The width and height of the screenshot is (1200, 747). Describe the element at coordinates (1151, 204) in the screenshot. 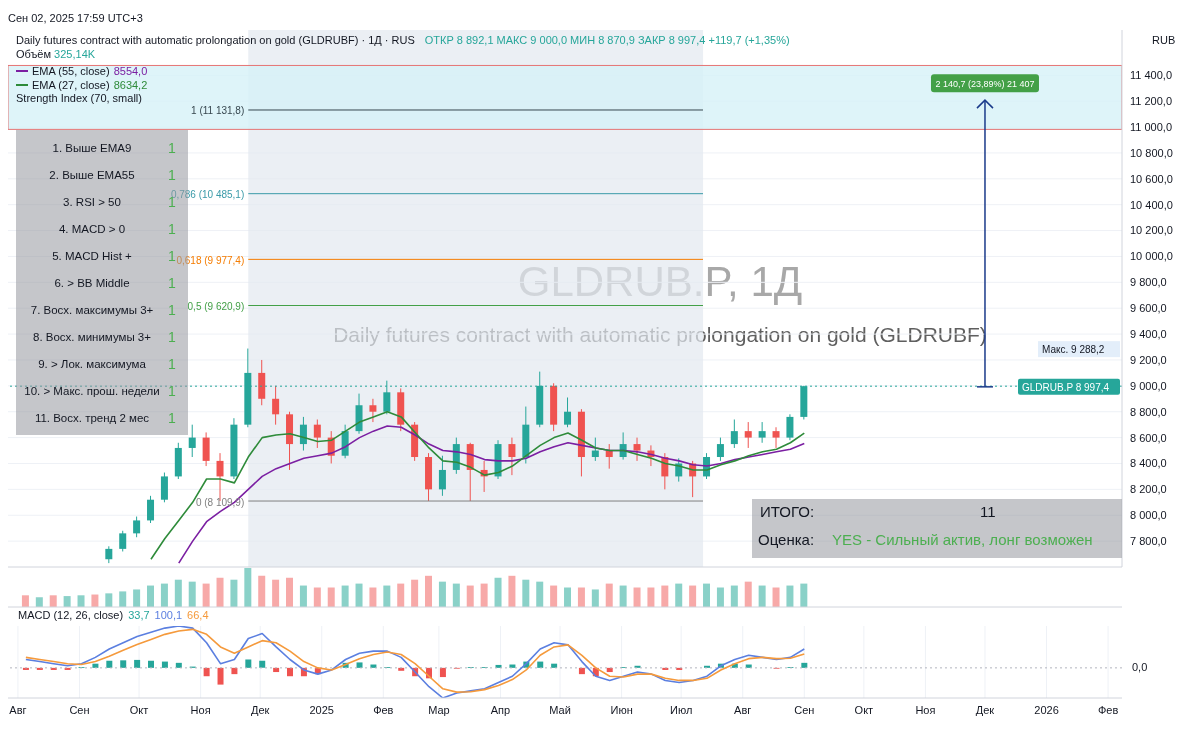

I see `y-tick-label: 10 400,0` at that location.